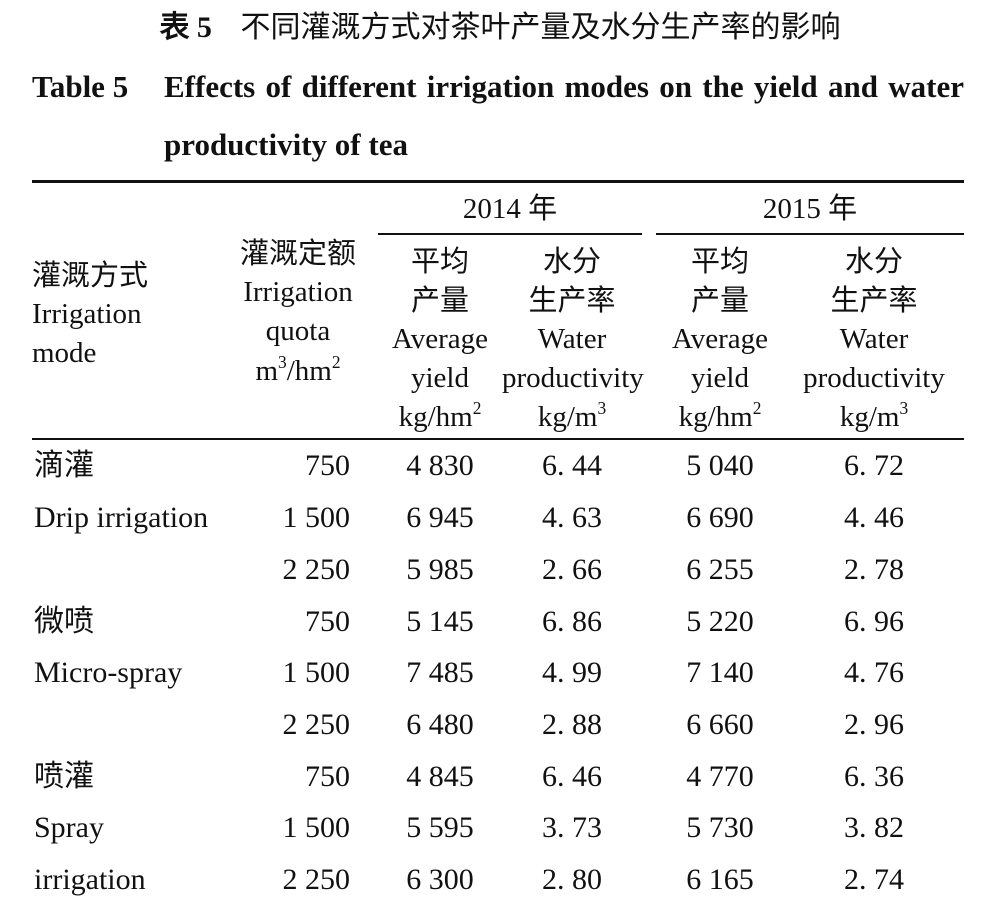  I want to click on header-yield-2015-en1: Average, so click(720, 339).